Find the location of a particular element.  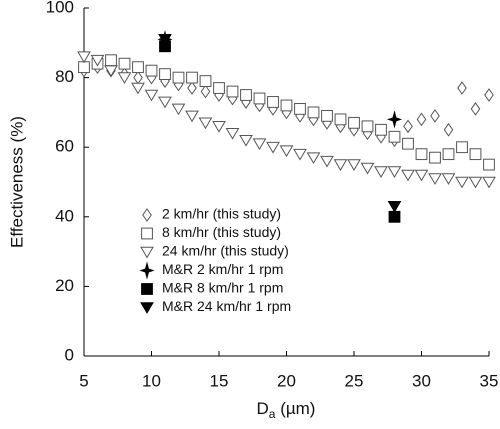

legend-label: 2 km/hr (this study) is located at coordinates (221, 214).